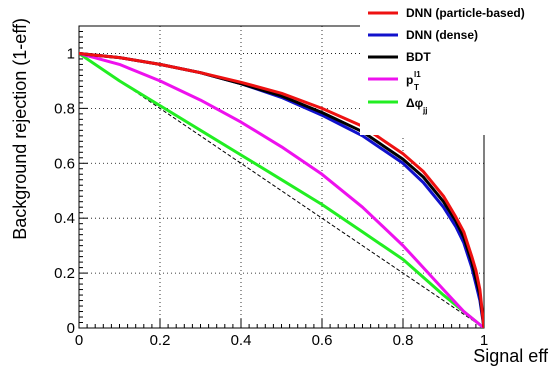 This screenshot has width=554, height=369. I want to click on legend-label-subscript: jj, so click(424, 110).